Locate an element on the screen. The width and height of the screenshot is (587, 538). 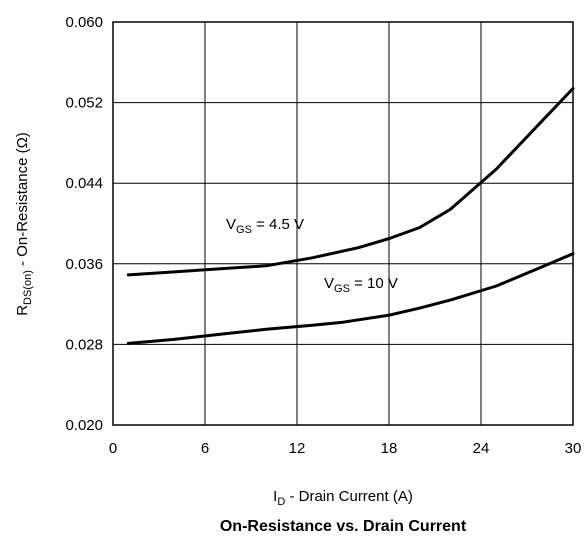
y-tick-label: 0.020 is located at coordinates (84, 425).